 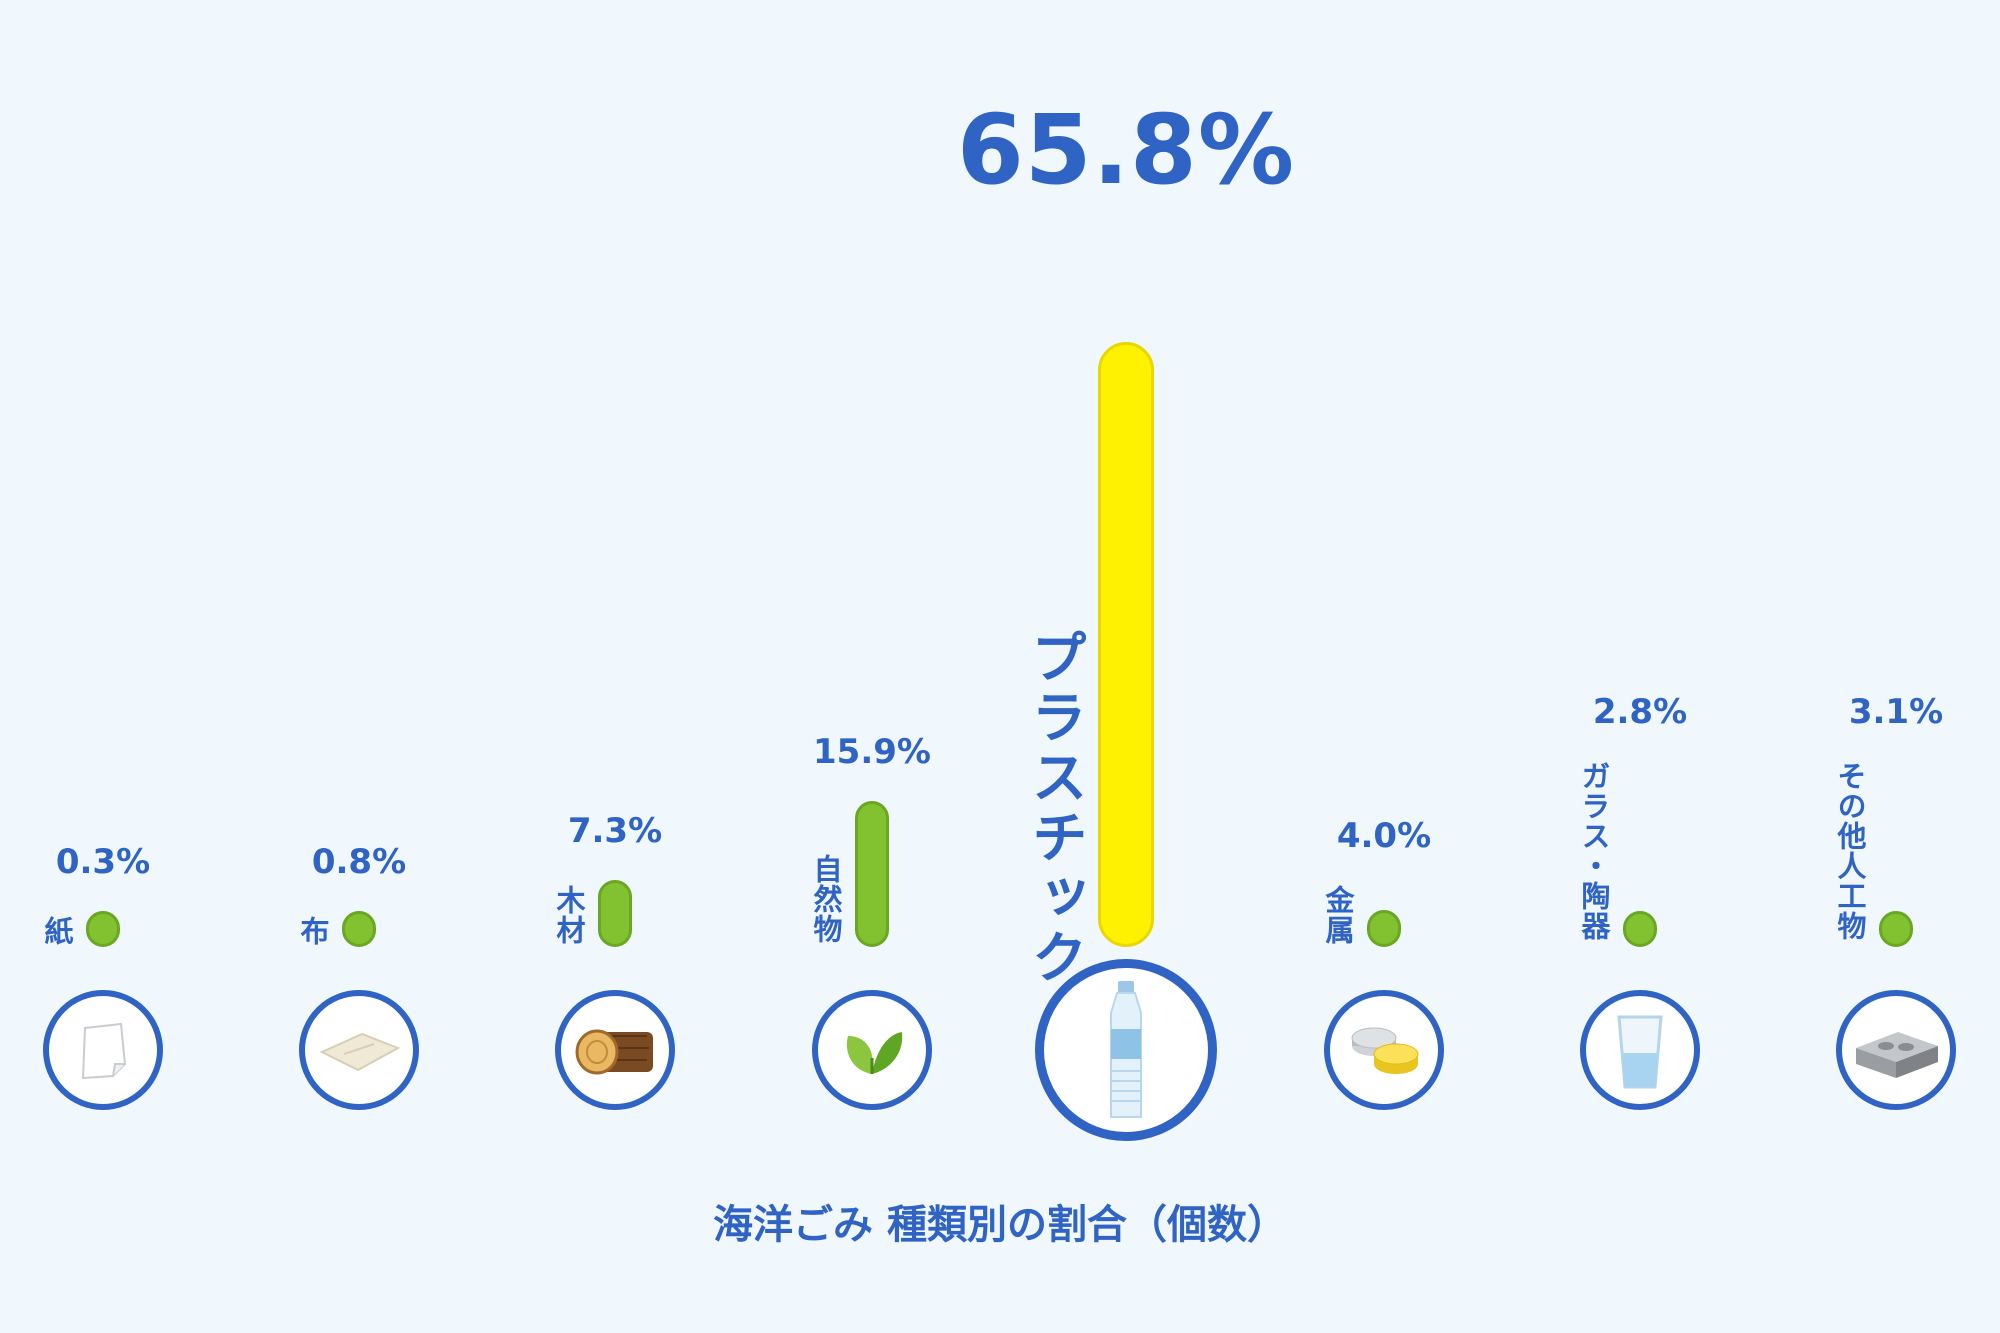 What do you see at coordinates (1126, 150) in the screenshot?
I see `value-label-plastic: 65.8%` at bounding box center [1126, 150].